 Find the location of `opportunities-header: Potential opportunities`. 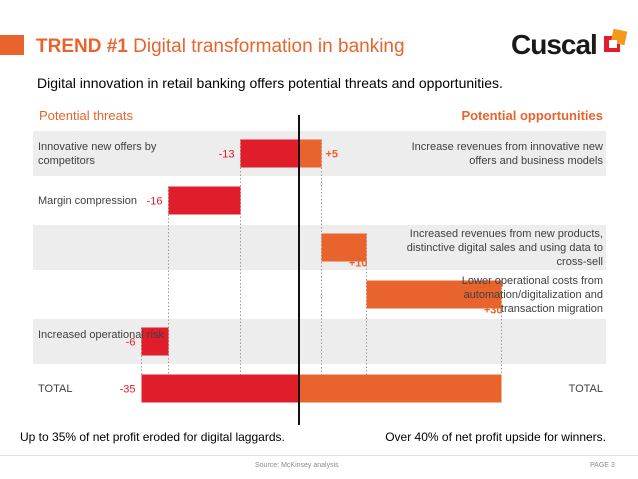

opportunities-header: Potential opportunities is located at coordinates (532, 115).